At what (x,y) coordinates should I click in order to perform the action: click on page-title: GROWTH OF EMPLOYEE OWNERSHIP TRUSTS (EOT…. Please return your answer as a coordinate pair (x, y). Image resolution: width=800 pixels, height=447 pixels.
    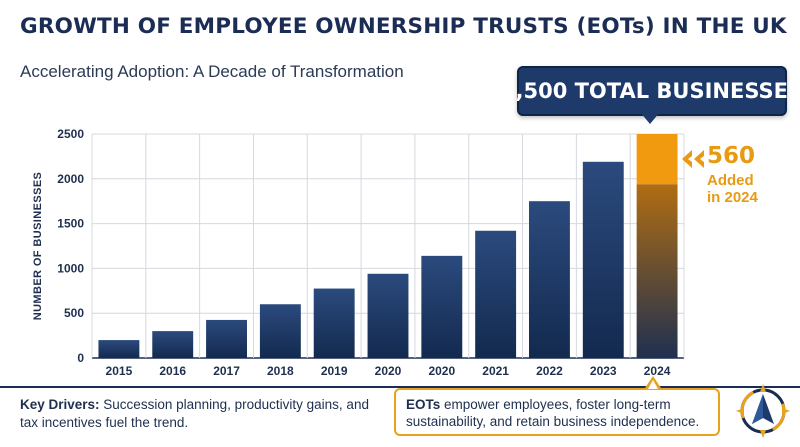
    Looking at the image, I should click on (403, 26).